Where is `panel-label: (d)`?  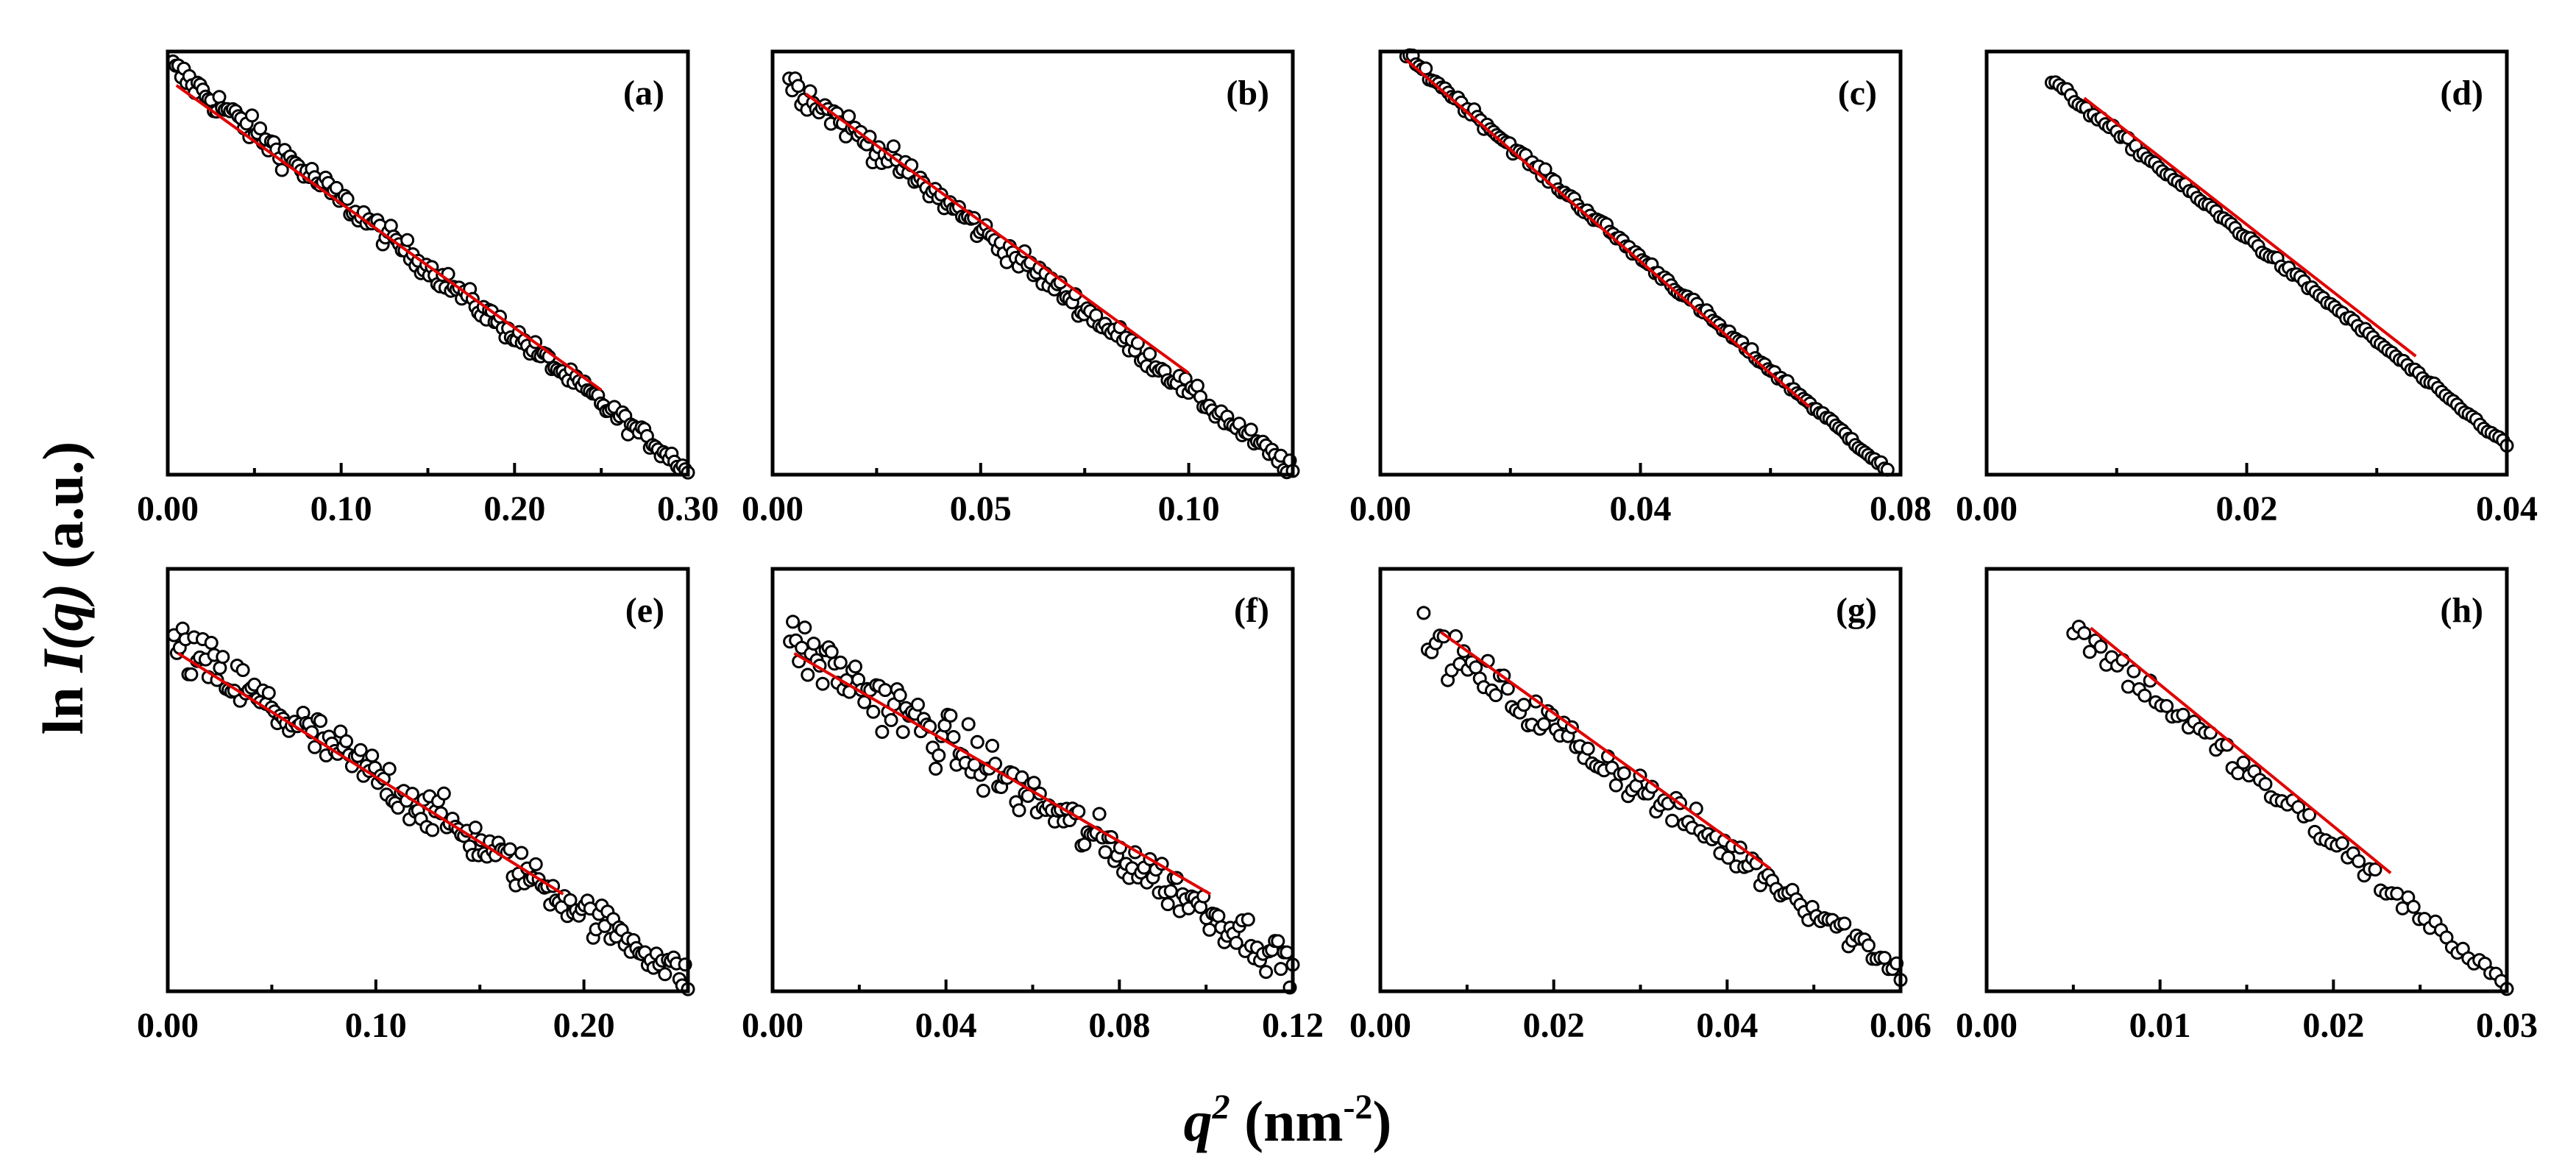 panel-label: (d) is located at coordinates (2461, 93).